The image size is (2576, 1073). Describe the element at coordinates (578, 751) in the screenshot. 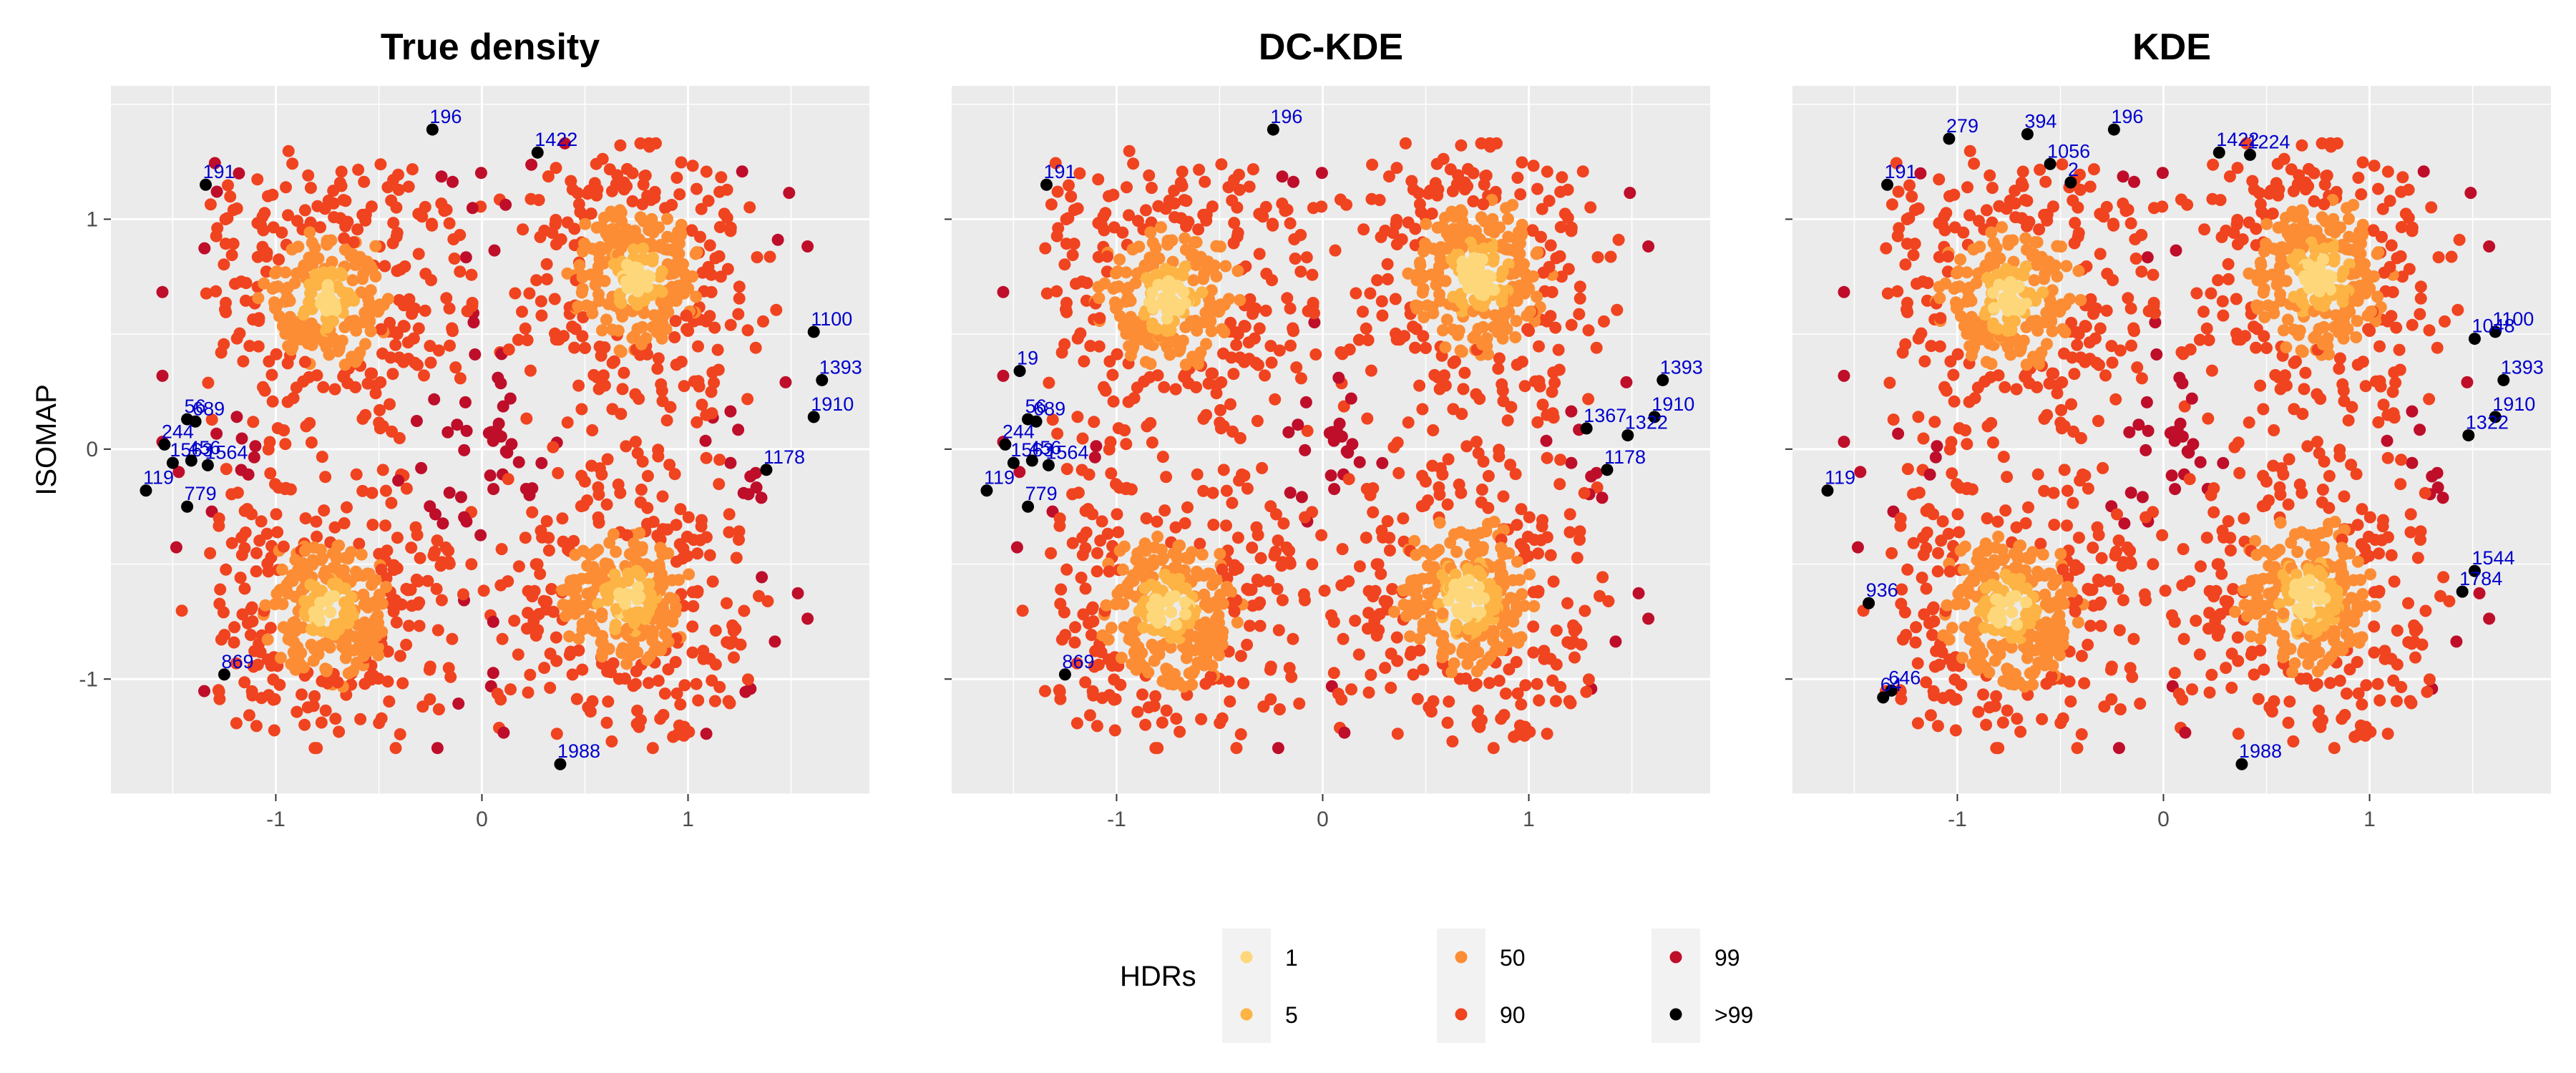

I see `outlier-label: 1988` at that location.